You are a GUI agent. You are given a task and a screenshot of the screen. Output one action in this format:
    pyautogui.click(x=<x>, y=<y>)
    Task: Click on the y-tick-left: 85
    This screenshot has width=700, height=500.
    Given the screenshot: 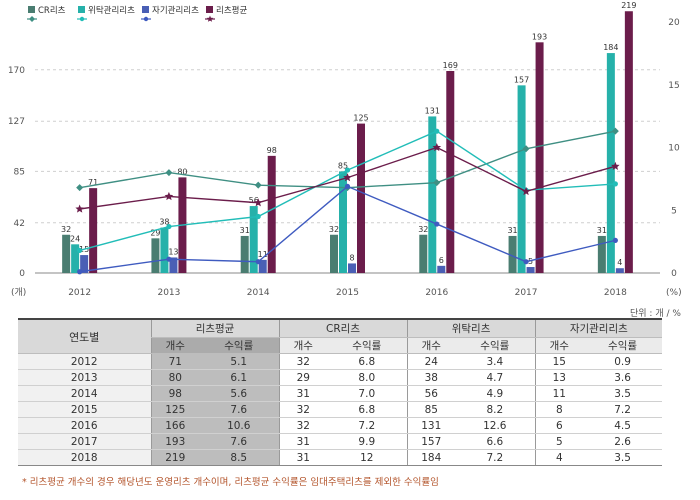 What is the action you would take?
    pyautogui.click(x=19, y=172)
    